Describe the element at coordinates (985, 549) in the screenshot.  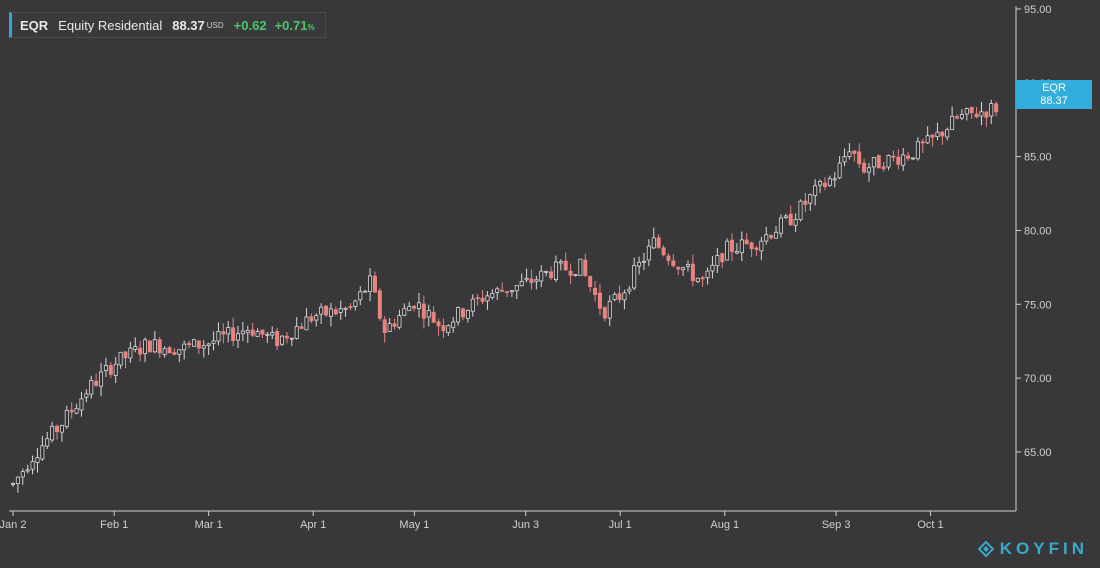
I see `koyfin-logo-icon` at that location.